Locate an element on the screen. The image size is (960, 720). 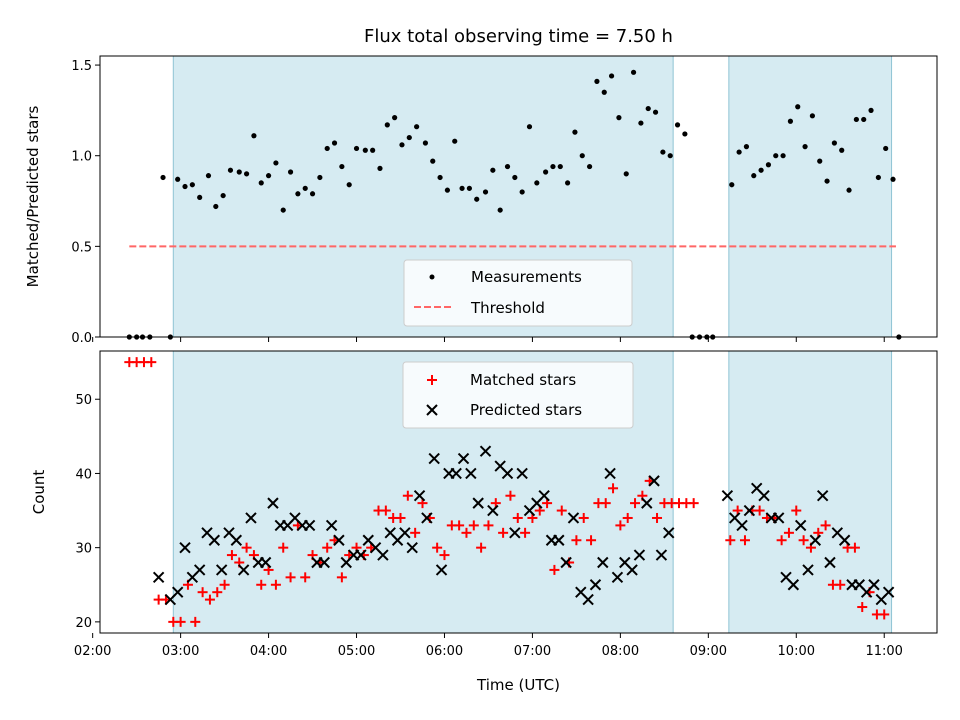
y-tick-label: 0.0 is located at coordinates (81, 338).